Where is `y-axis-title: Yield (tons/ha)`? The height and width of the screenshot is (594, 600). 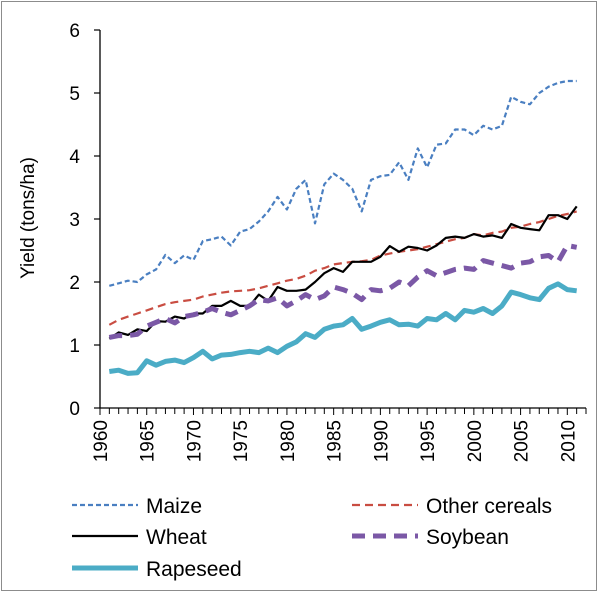 y-axis-title: Yield (tons/ha) is located at coordinates (28, 218).